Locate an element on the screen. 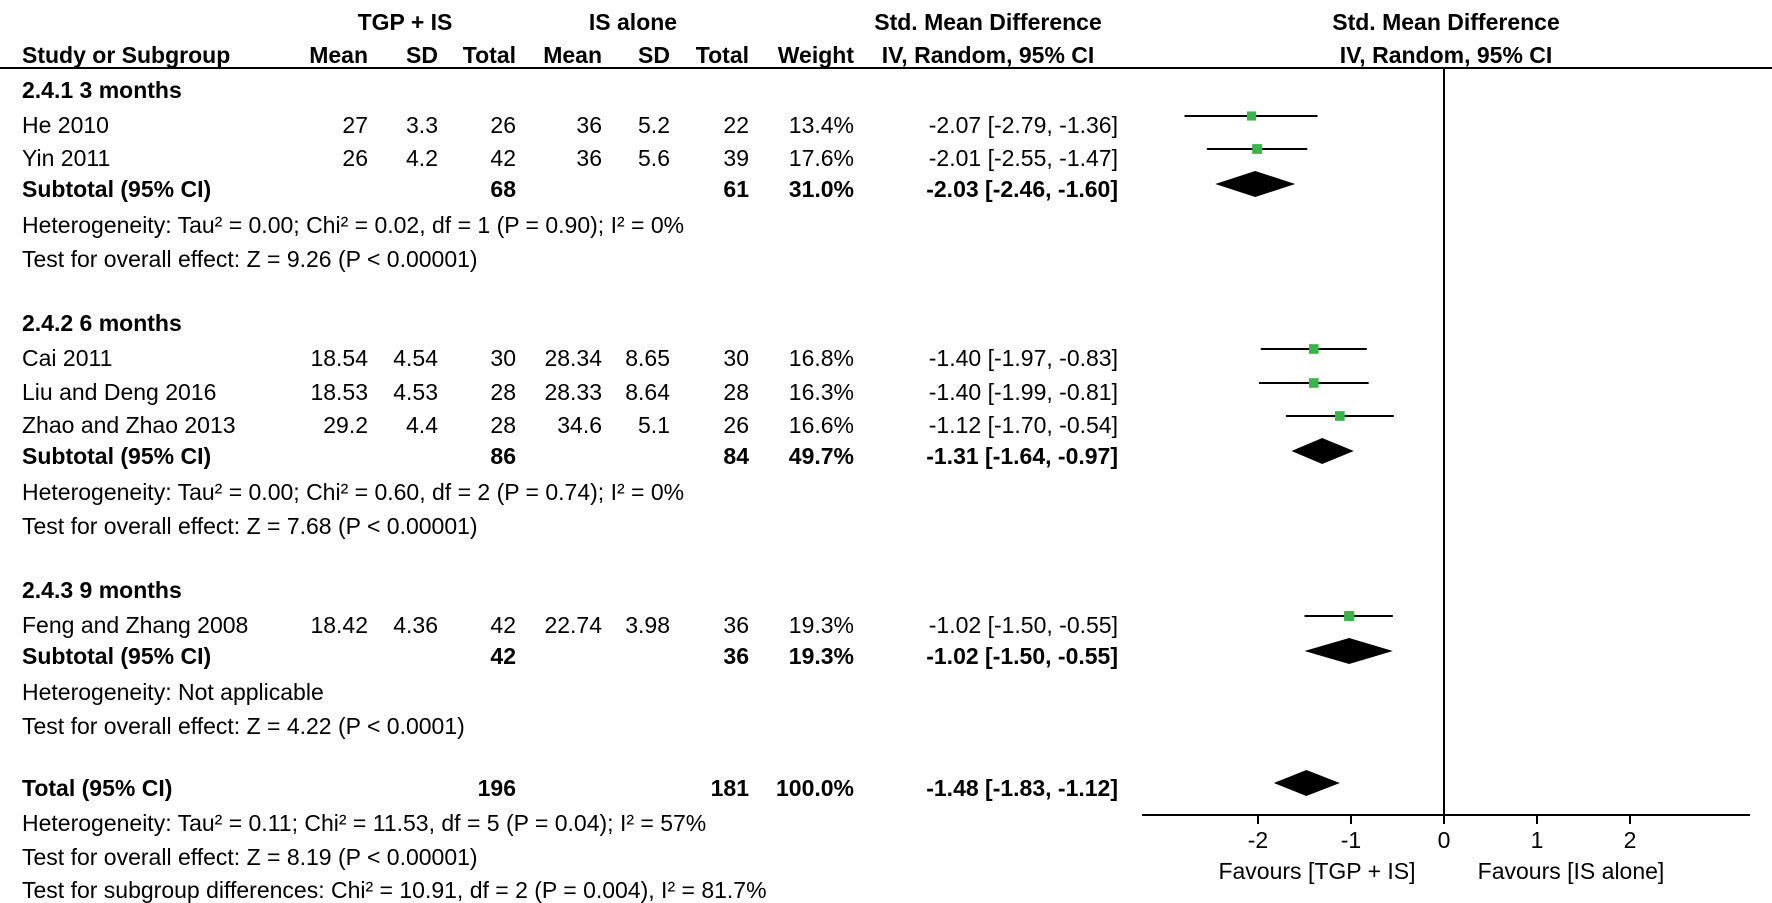 The height and width of the screenshot is (903, 1772). col-mean1-header: Mean is located at coordinates (338, 55).